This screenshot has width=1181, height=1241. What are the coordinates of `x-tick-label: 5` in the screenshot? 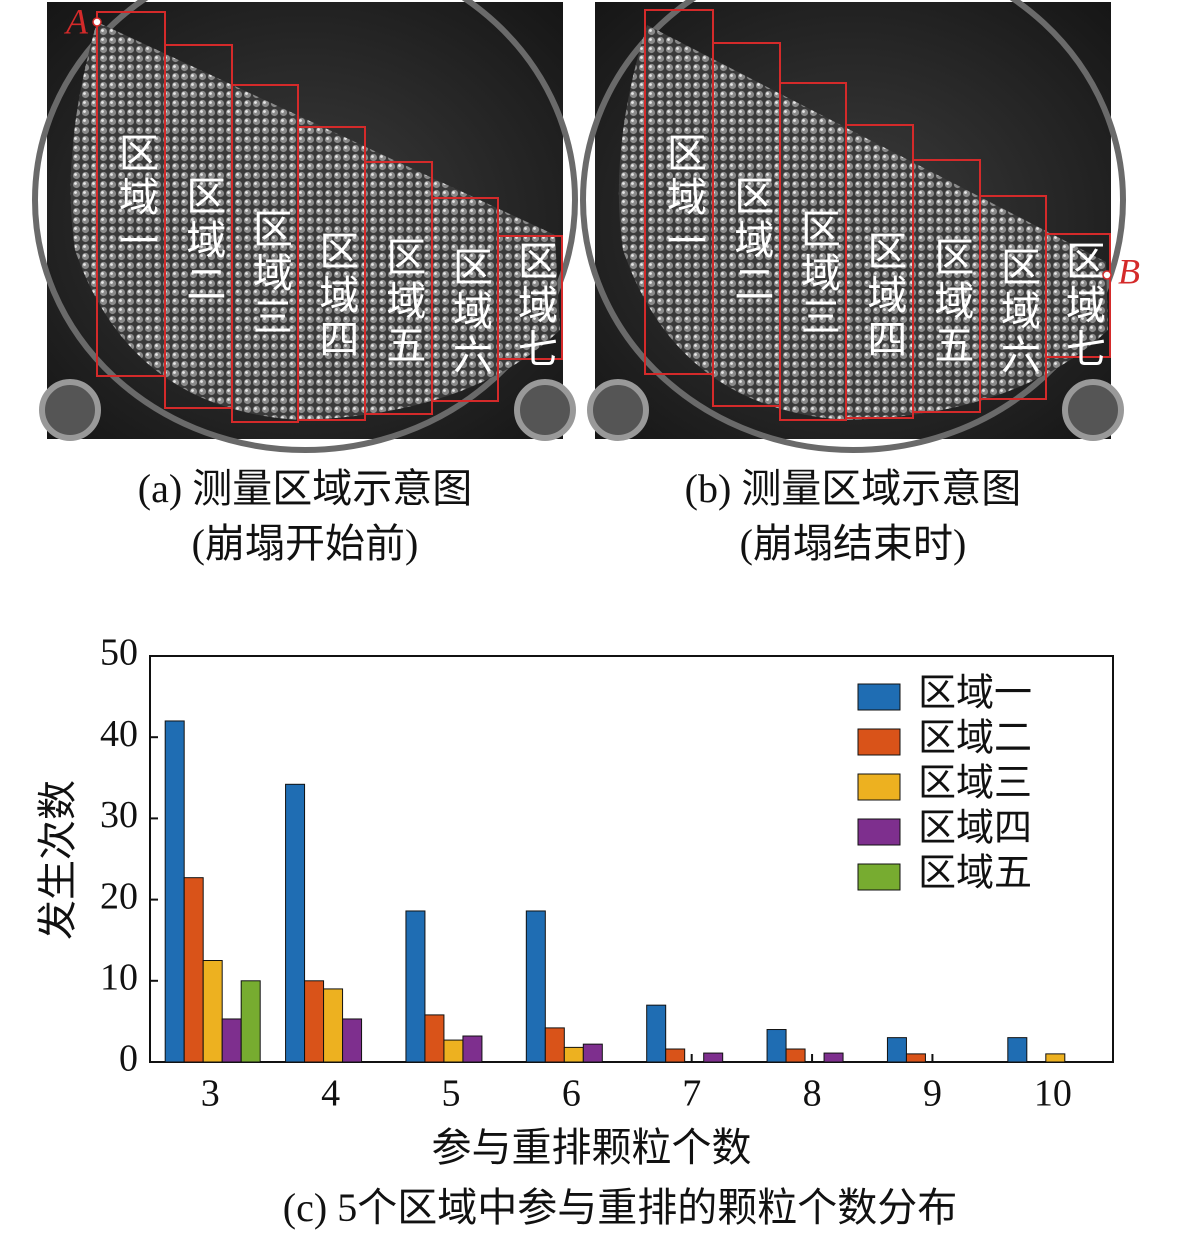 It's located at (450, 1094).